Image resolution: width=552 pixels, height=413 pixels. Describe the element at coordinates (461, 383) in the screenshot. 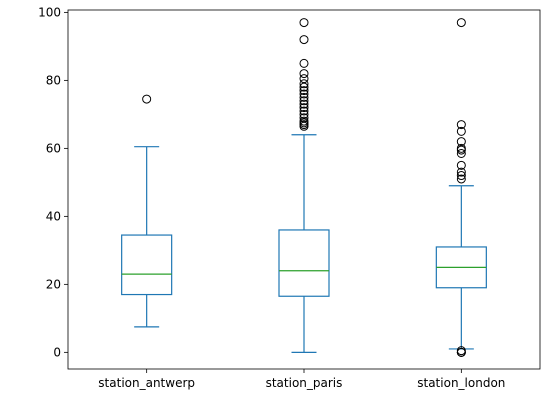

I see `x-tick-label: station_london` at that location.